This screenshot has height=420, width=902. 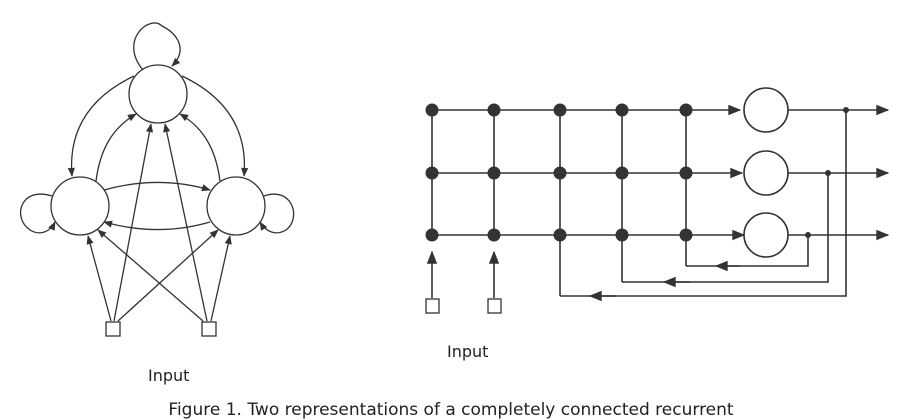 I want to click on junction-r3-c1, so click(x=432, y=235).